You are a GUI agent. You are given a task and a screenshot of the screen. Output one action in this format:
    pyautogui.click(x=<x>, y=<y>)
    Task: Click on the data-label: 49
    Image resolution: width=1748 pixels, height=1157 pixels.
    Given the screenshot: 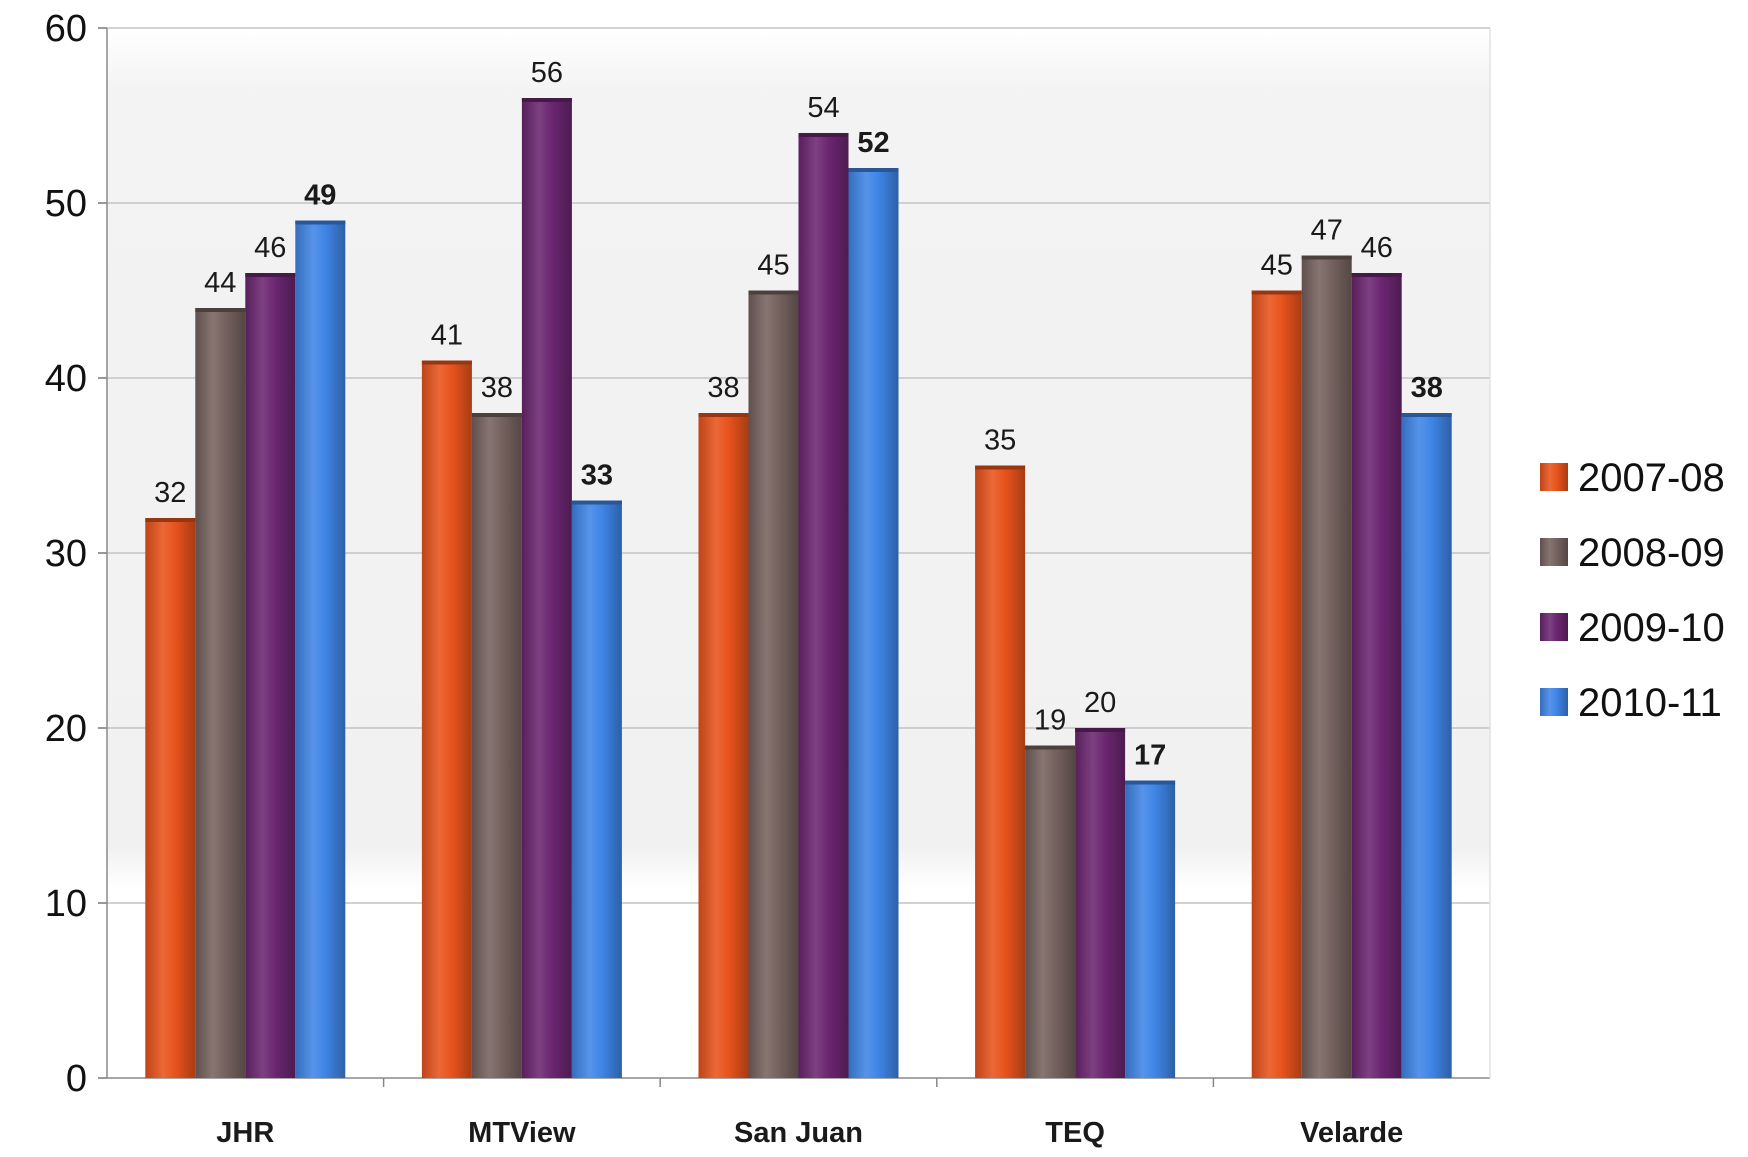 What is the action you would take?
    pyautogui.click(x=320, y=196)
    